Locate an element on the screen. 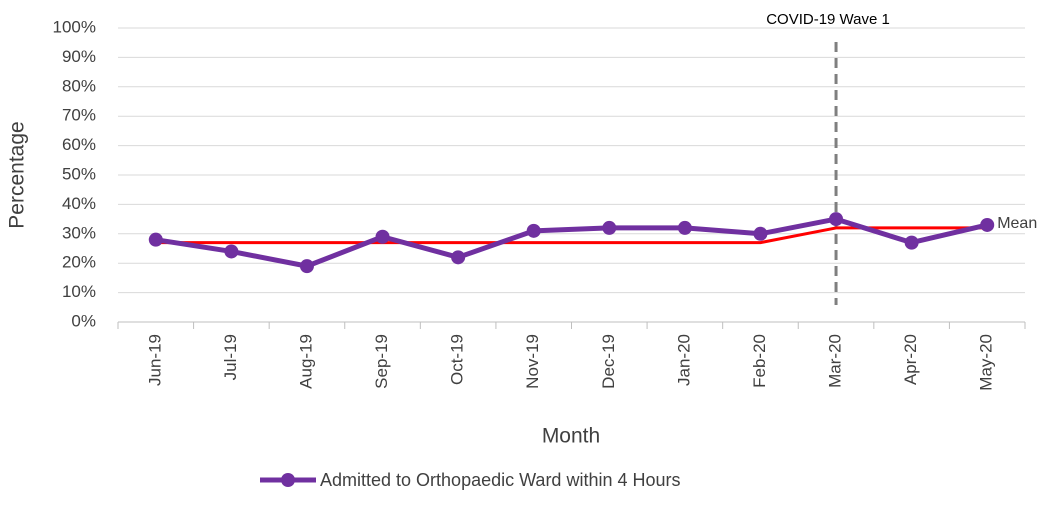 The image size is (1046, 517). y-tick-label: 40% is located at coordinates (79, 203).